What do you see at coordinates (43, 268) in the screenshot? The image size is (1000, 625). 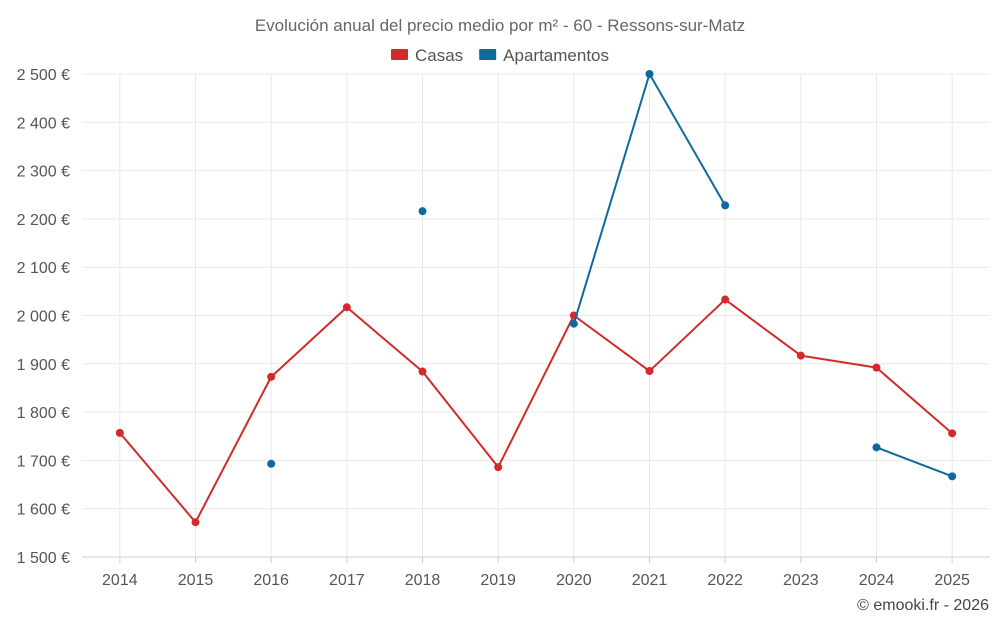 I see `y-tick-label: 2 100 €` at bounding box center [43, 268].